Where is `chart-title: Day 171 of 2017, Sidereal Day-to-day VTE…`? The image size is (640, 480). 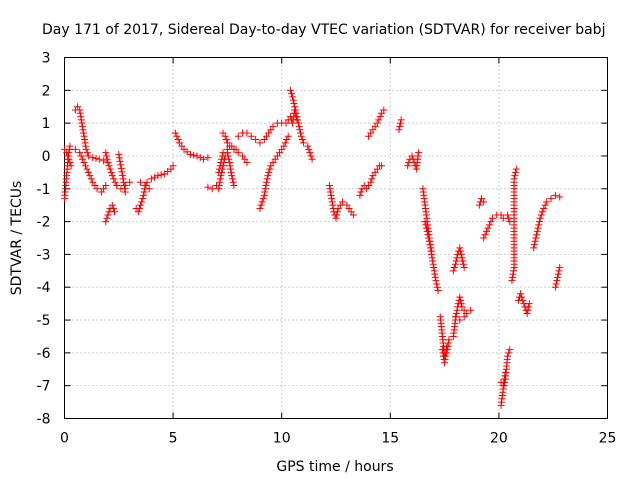
chart-title: Day 171 of 2017, Sidereal Day-to-day VTE… is located at coordinates (323, 30).